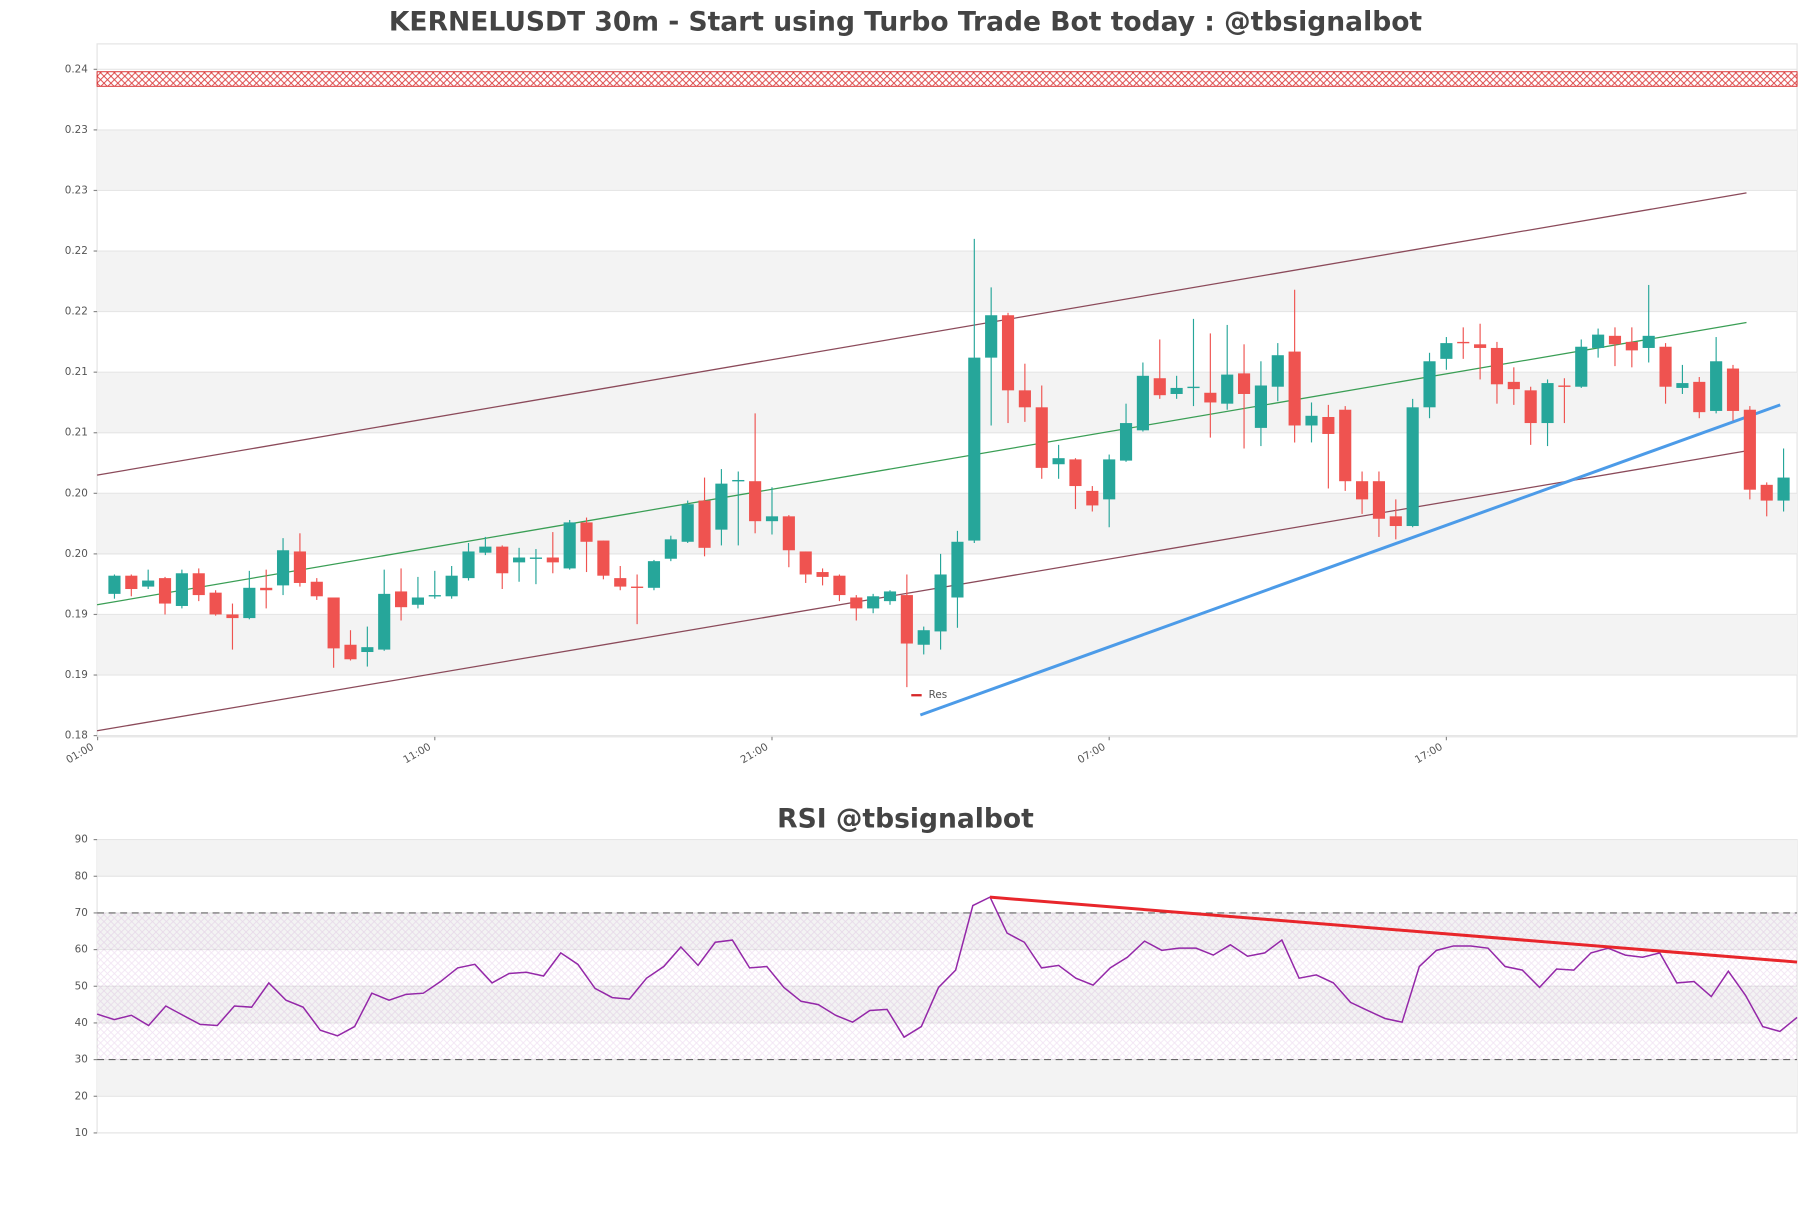  I want to click on y-tick-label: 0.21, so click(76, 433).